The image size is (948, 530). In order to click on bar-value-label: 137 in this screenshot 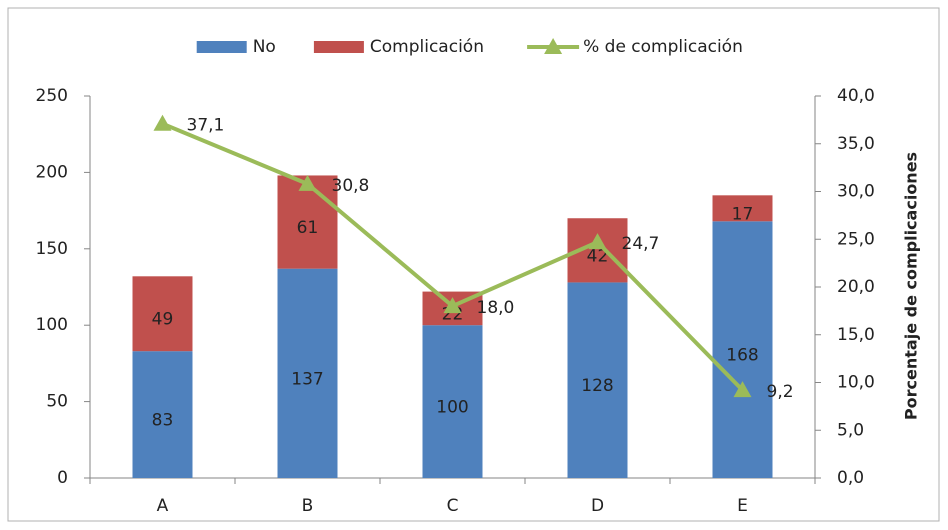, I will do `click(307, 379)`.